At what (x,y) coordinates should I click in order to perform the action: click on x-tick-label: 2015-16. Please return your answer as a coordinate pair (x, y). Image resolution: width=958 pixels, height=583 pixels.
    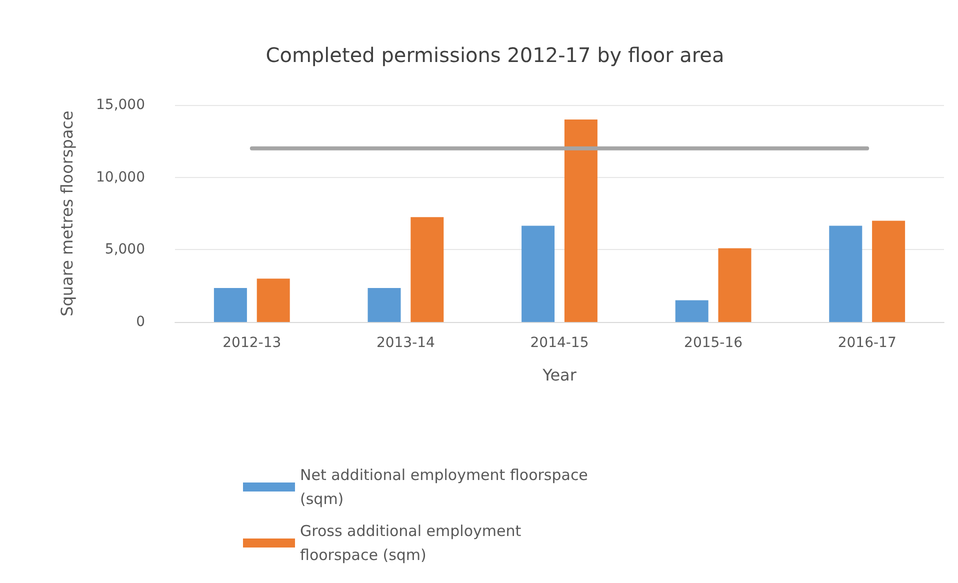
    Looking at the image, I should click on (713, 343).